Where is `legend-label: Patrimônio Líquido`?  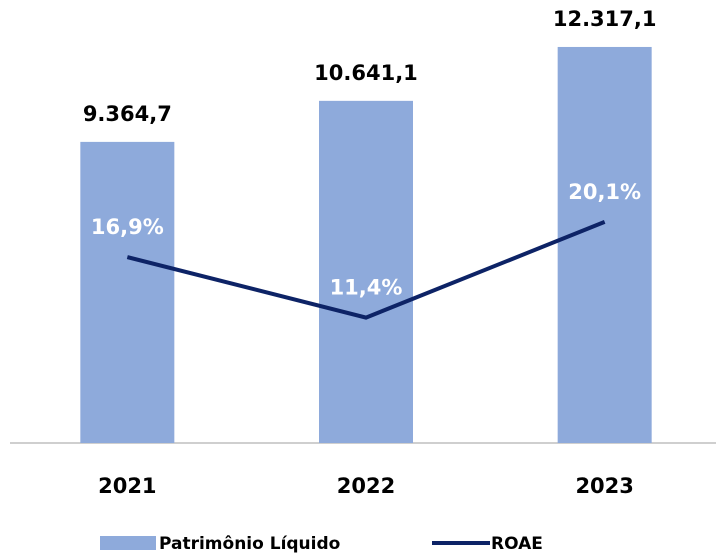
legend-label: Patrimônio Líquido is located at coordinates (249, 544).